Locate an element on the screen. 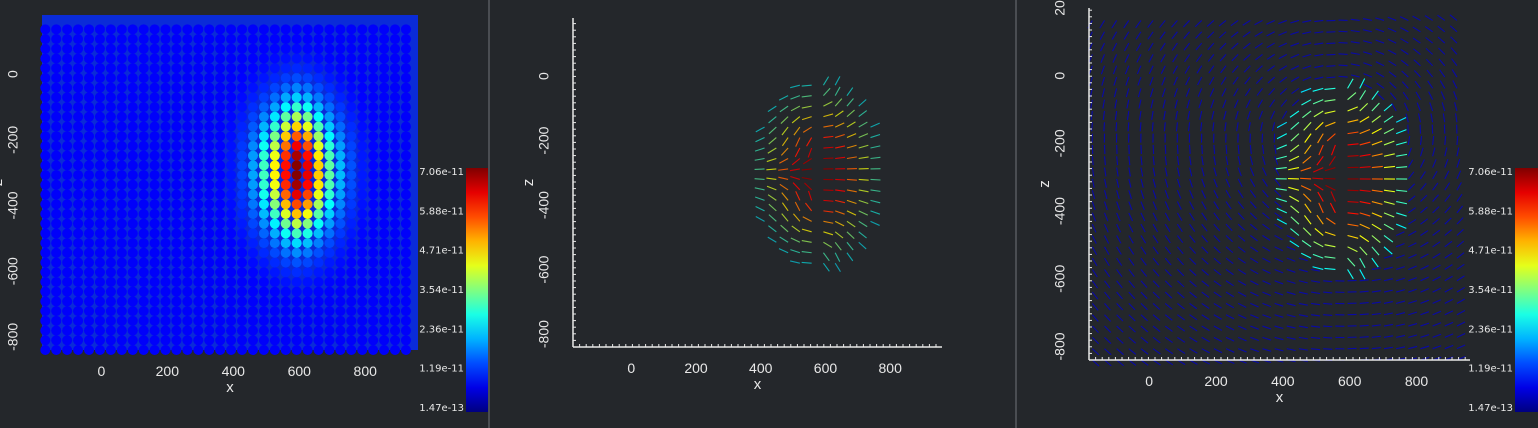 This screenshot has height=428, width=1538. quiver-masked-y-tick-label: -800 is located at coordinates (544, 334).